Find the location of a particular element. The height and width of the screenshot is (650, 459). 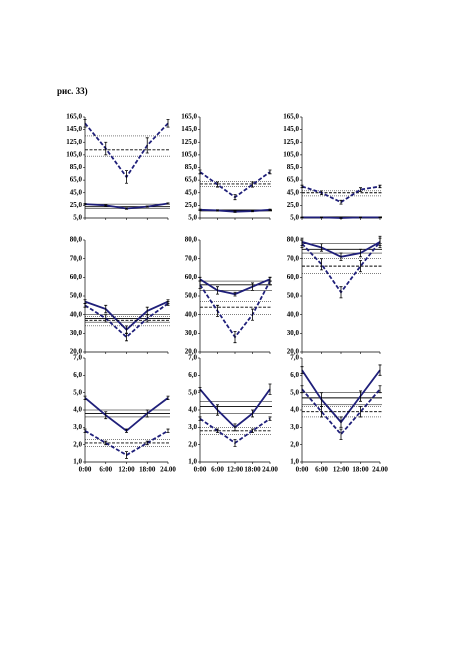

caption: рис. 33) is located at coordinates (72, 91).